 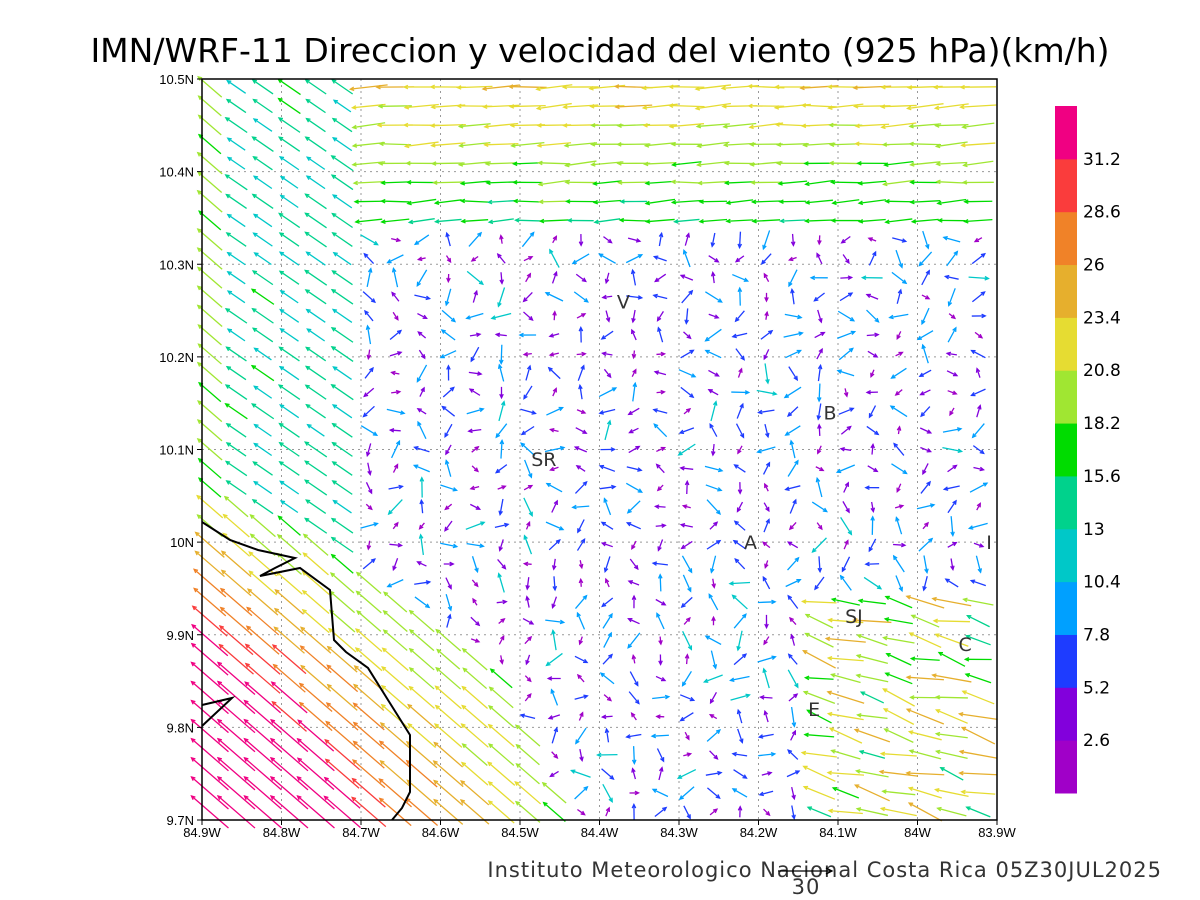 I want to click on x-tick-label: 84.6W, so click(x=441, y=832).